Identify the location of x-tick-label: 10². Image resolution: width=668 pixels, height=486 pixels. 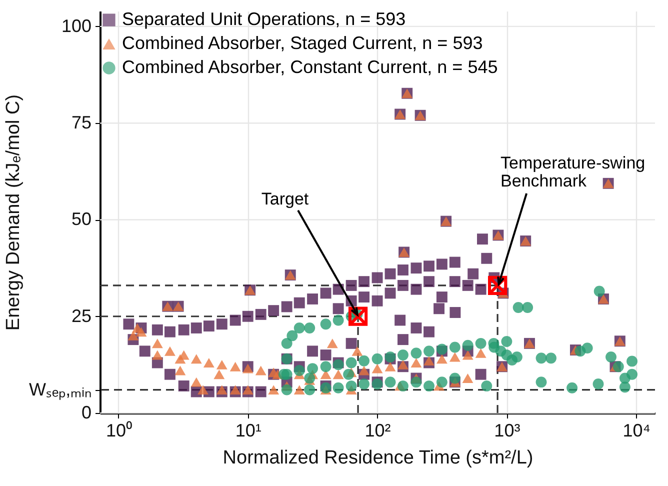
(377, 430).